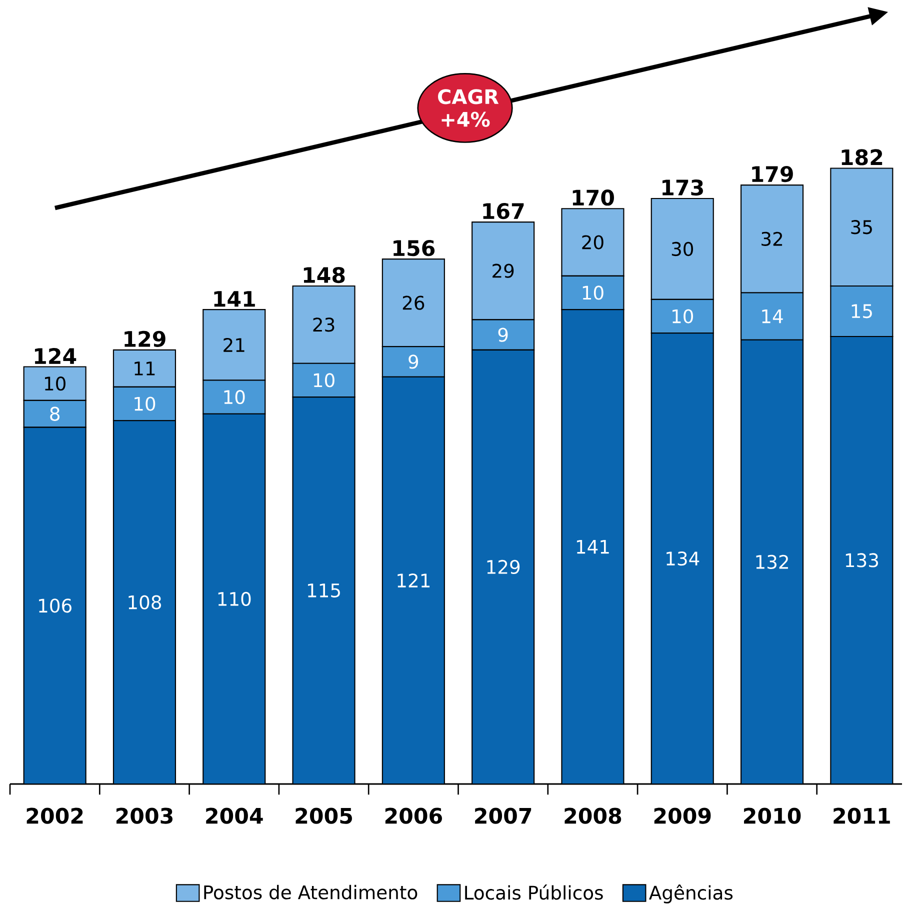 This screenshot has height=910, width=912. I want to click on data-label: 106, so click(55, 605).